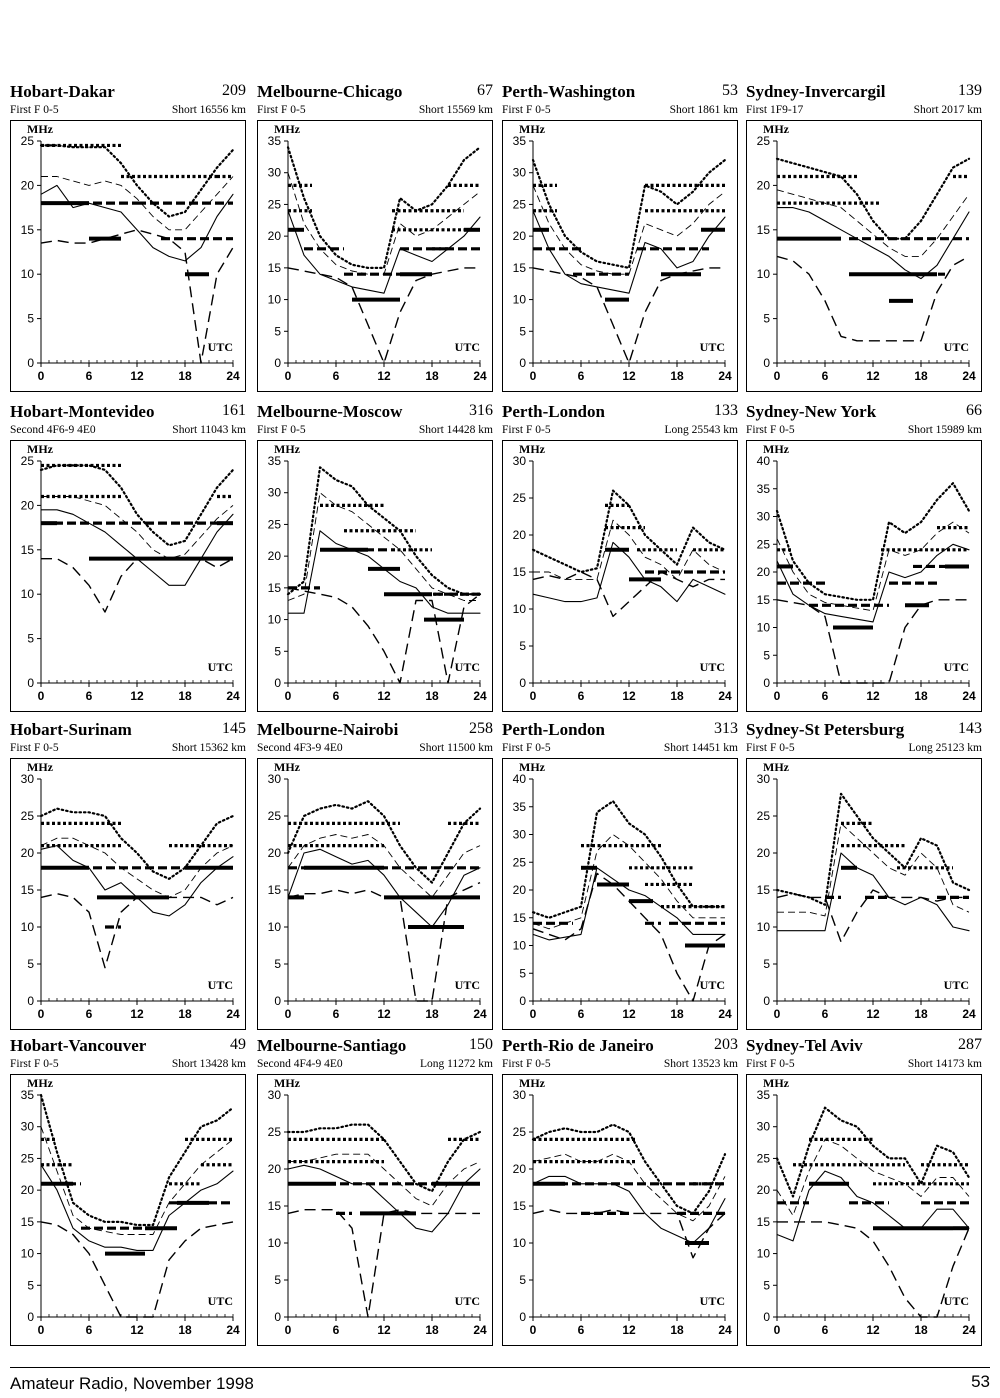 This screenshot has height=1398, width=1000. I want to click on chart-title: Perth-Washington, so click(569, 91).